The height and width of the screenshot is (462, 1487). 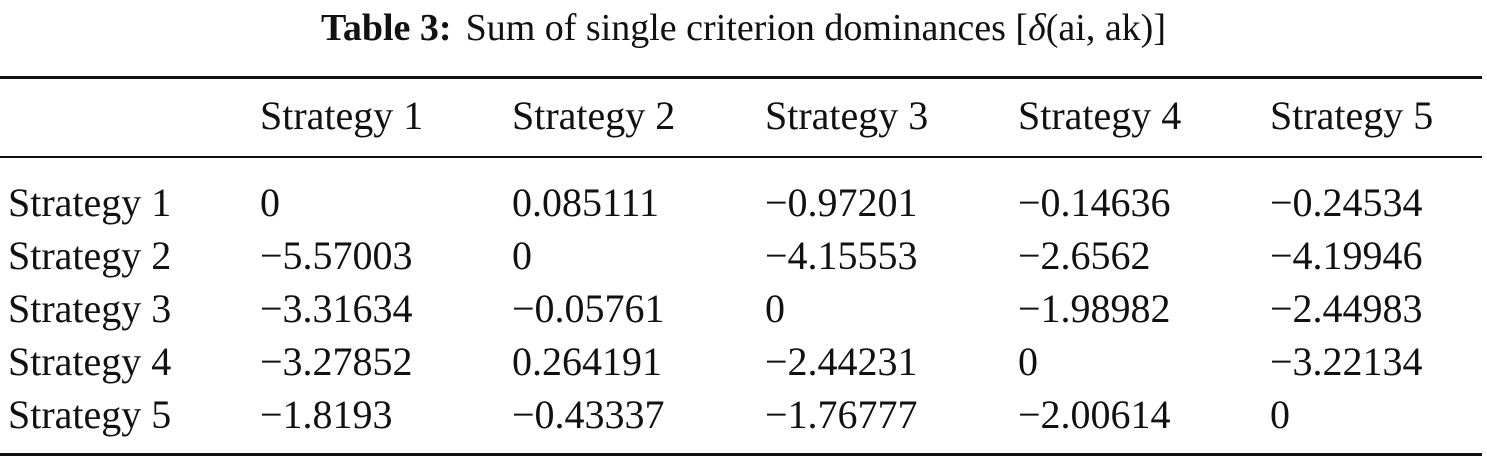 What do you see at coordinates (90, 414) in the screenshot?
I see `row-header: Strategy 5` at bounding box center [90, 414].